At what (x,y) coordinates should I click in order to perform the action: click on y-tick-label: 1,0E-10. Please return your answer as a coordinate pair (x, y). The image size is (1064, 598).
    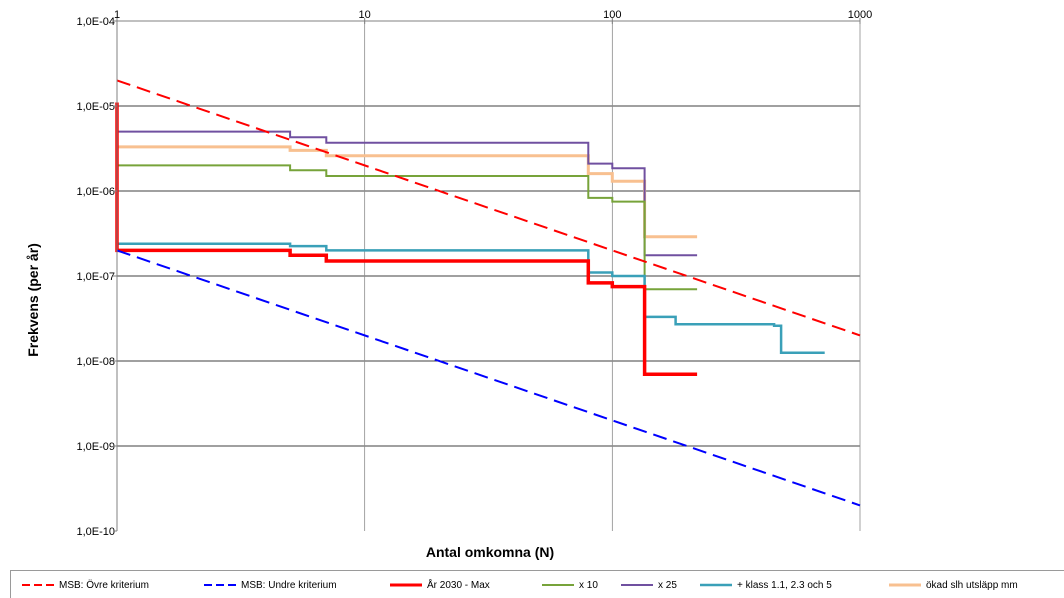
    Looking at the image, I should click on (95, 532).